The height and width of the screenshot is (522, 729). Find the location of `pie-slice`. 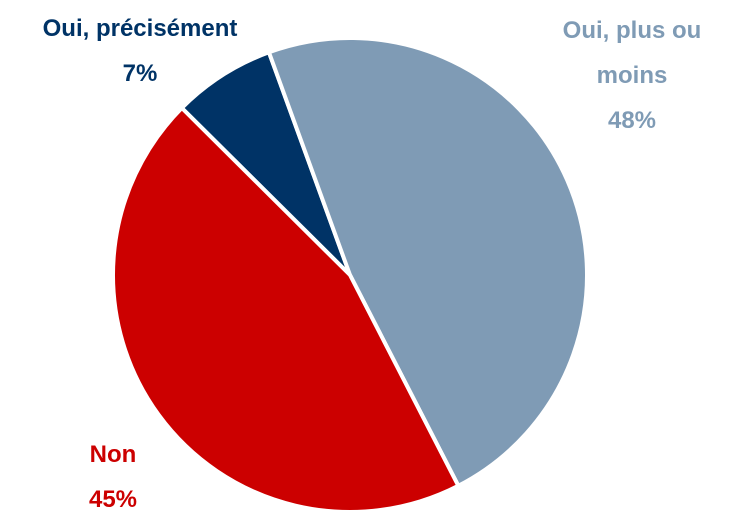

pie-slice is located at coordinates (265, 163).